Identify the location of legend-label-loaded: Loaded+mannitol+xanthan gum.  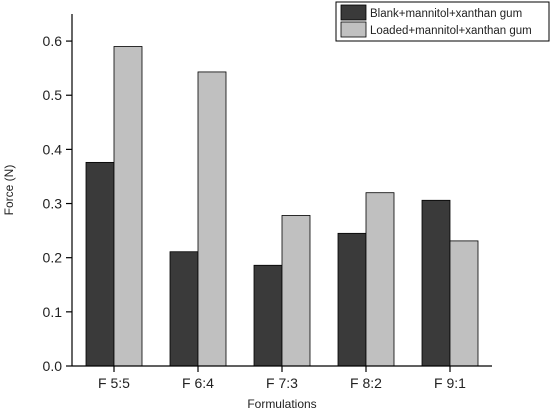
(451, 31).